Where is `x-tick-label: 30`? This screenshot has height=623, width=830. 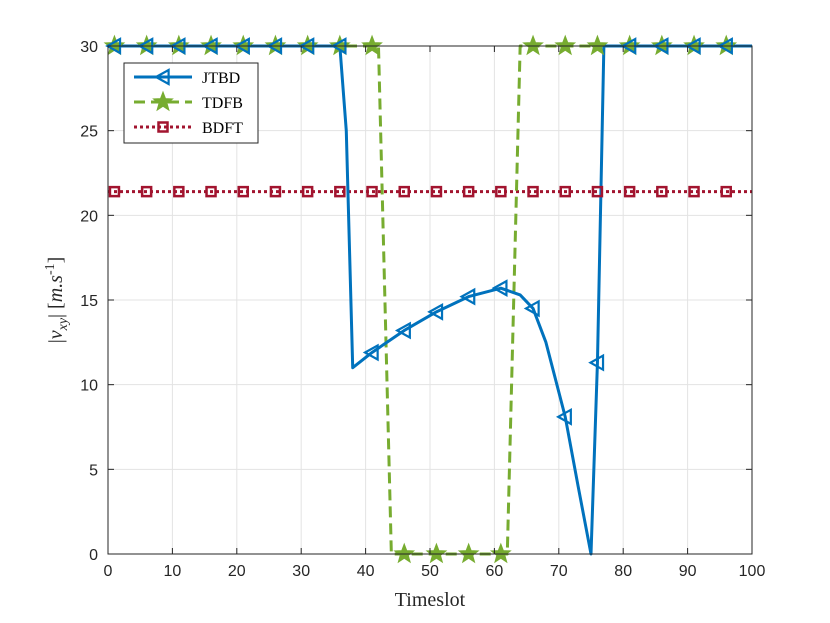 x-tick-label: 30 is located at coordinates (301, 571).